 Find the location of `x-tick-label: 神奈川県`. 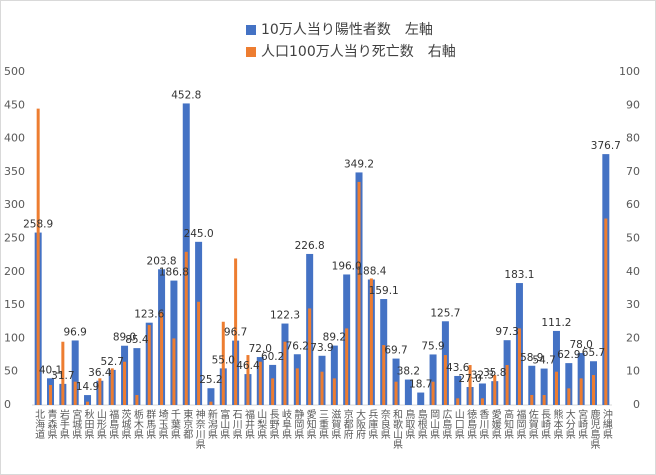

x-tick-label: 神奈川県 is located at coordinates (199, 429).